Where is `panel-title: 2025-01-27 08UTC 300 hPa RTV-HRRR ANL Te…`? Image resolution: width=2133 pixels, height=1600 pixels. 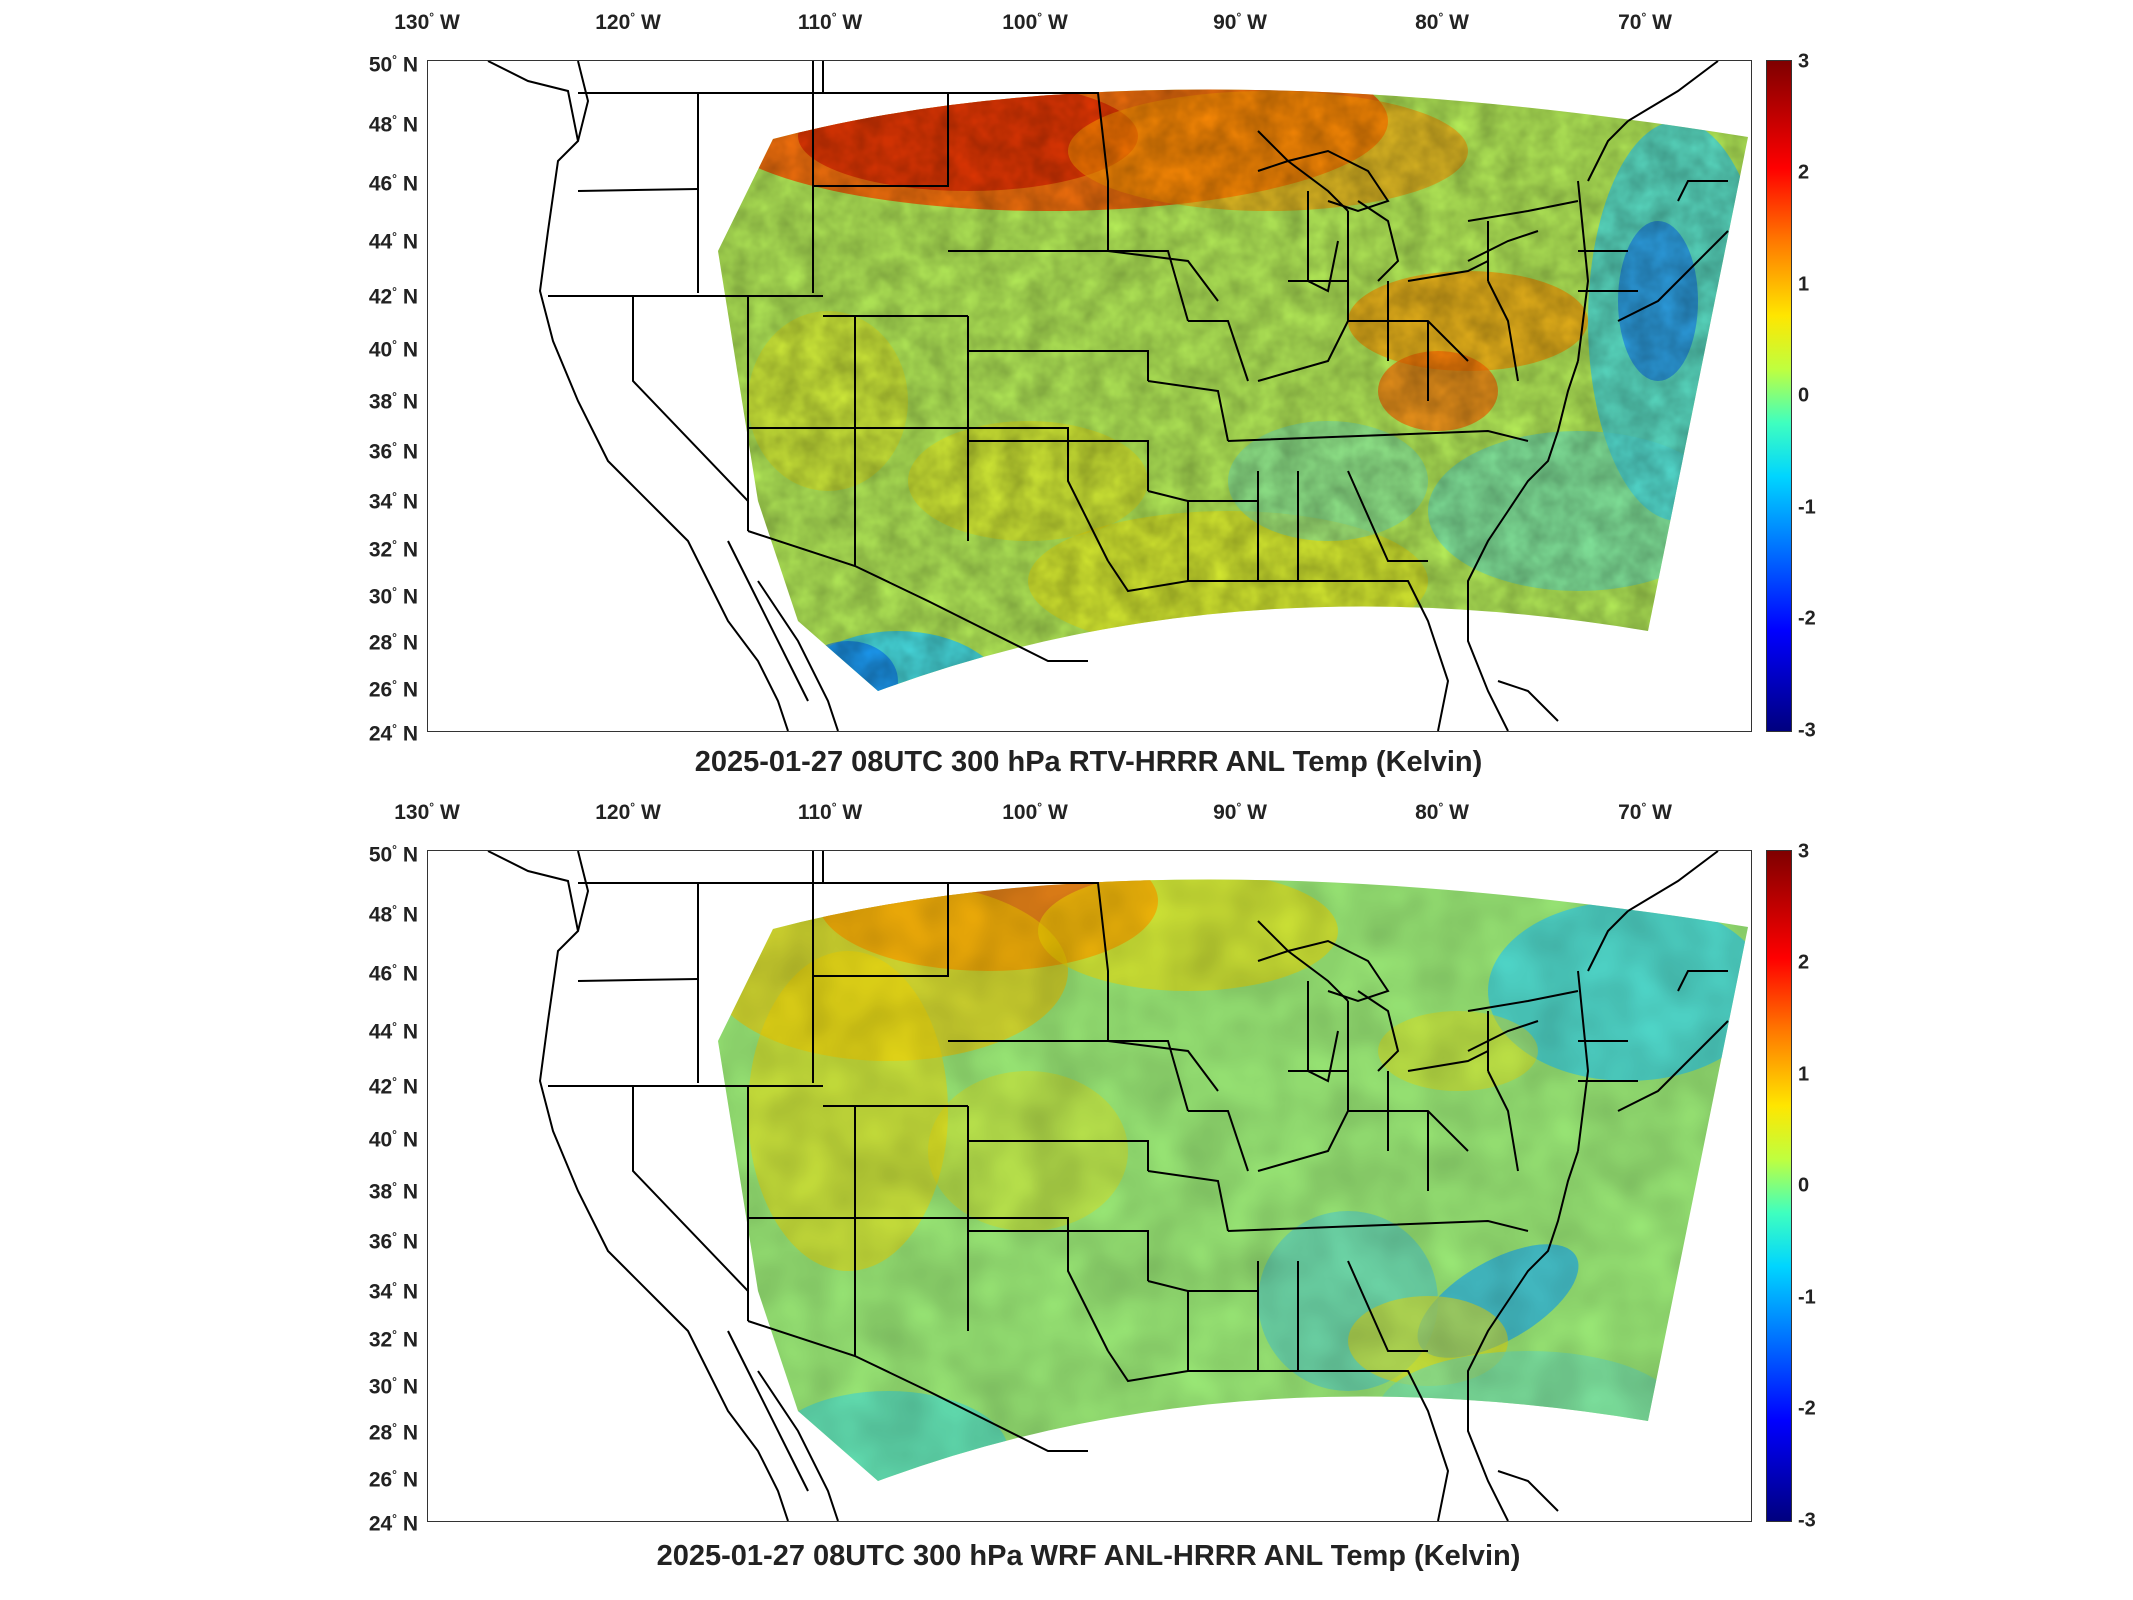 panel-title: 2025-01-27 08UTC 300 hPa RTV-HRRR ANL Te… is located at coordinates (1088, 762).